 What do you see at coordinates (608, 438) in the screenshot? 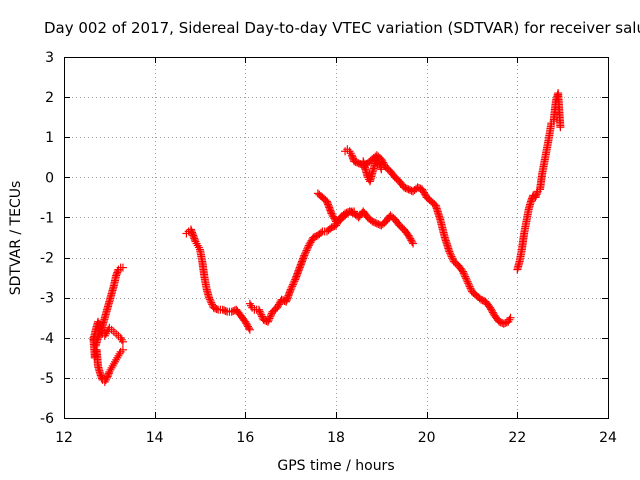
I see `x-tick-label: 24` at bounding box center [608, 438].